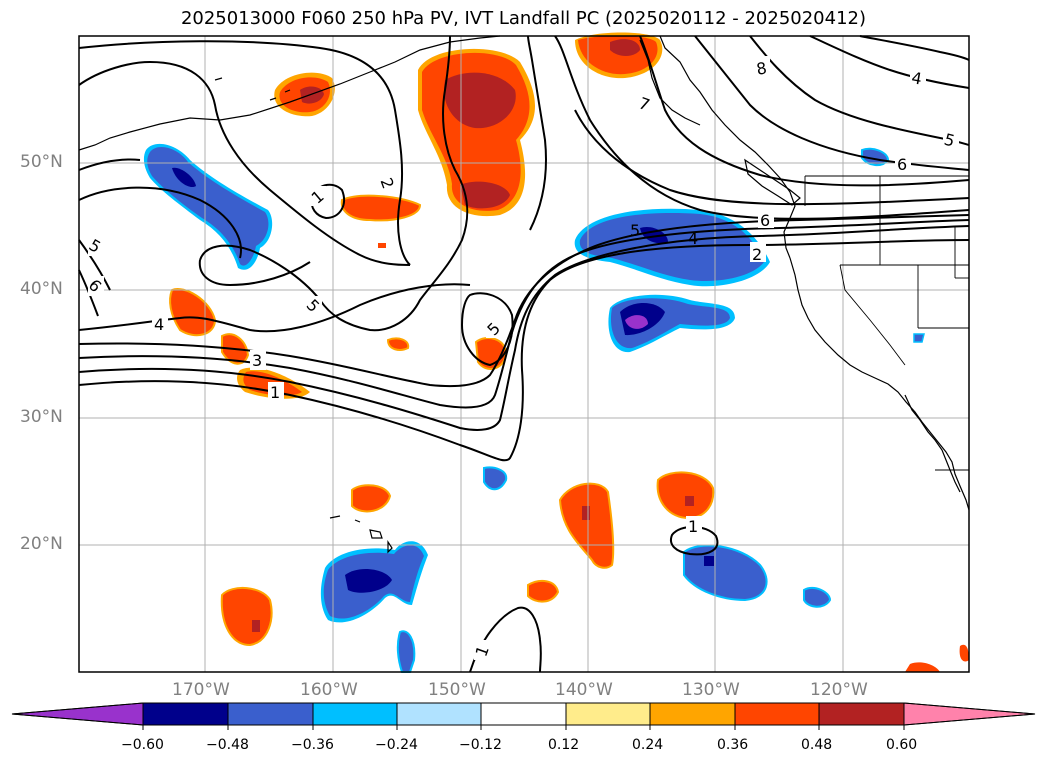 Image resolution: width=1047 pixels, height=765 pixels. Describe the element at coordinates (457, 690) in the screenshot. I see `lon-label-150w: 150°W` at that location.